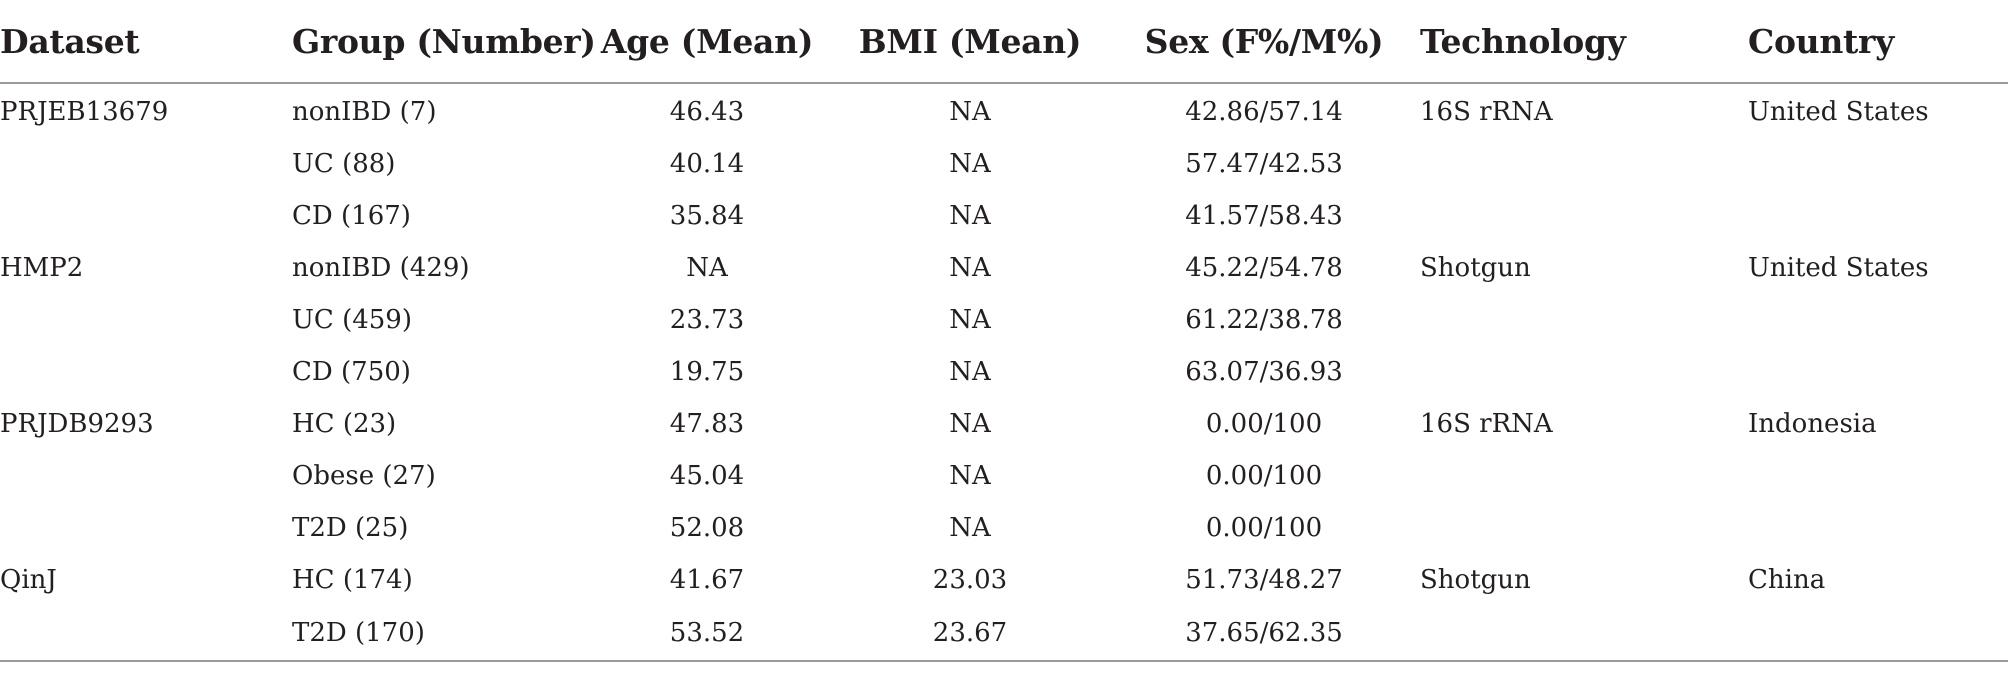 The height and width of the screenshot is (689, 2008). What do you see at coordinates (1264, 320) in the screenshot?
I see `cell-sex: 61.22/38.78` at bounding box center [1264, 320].